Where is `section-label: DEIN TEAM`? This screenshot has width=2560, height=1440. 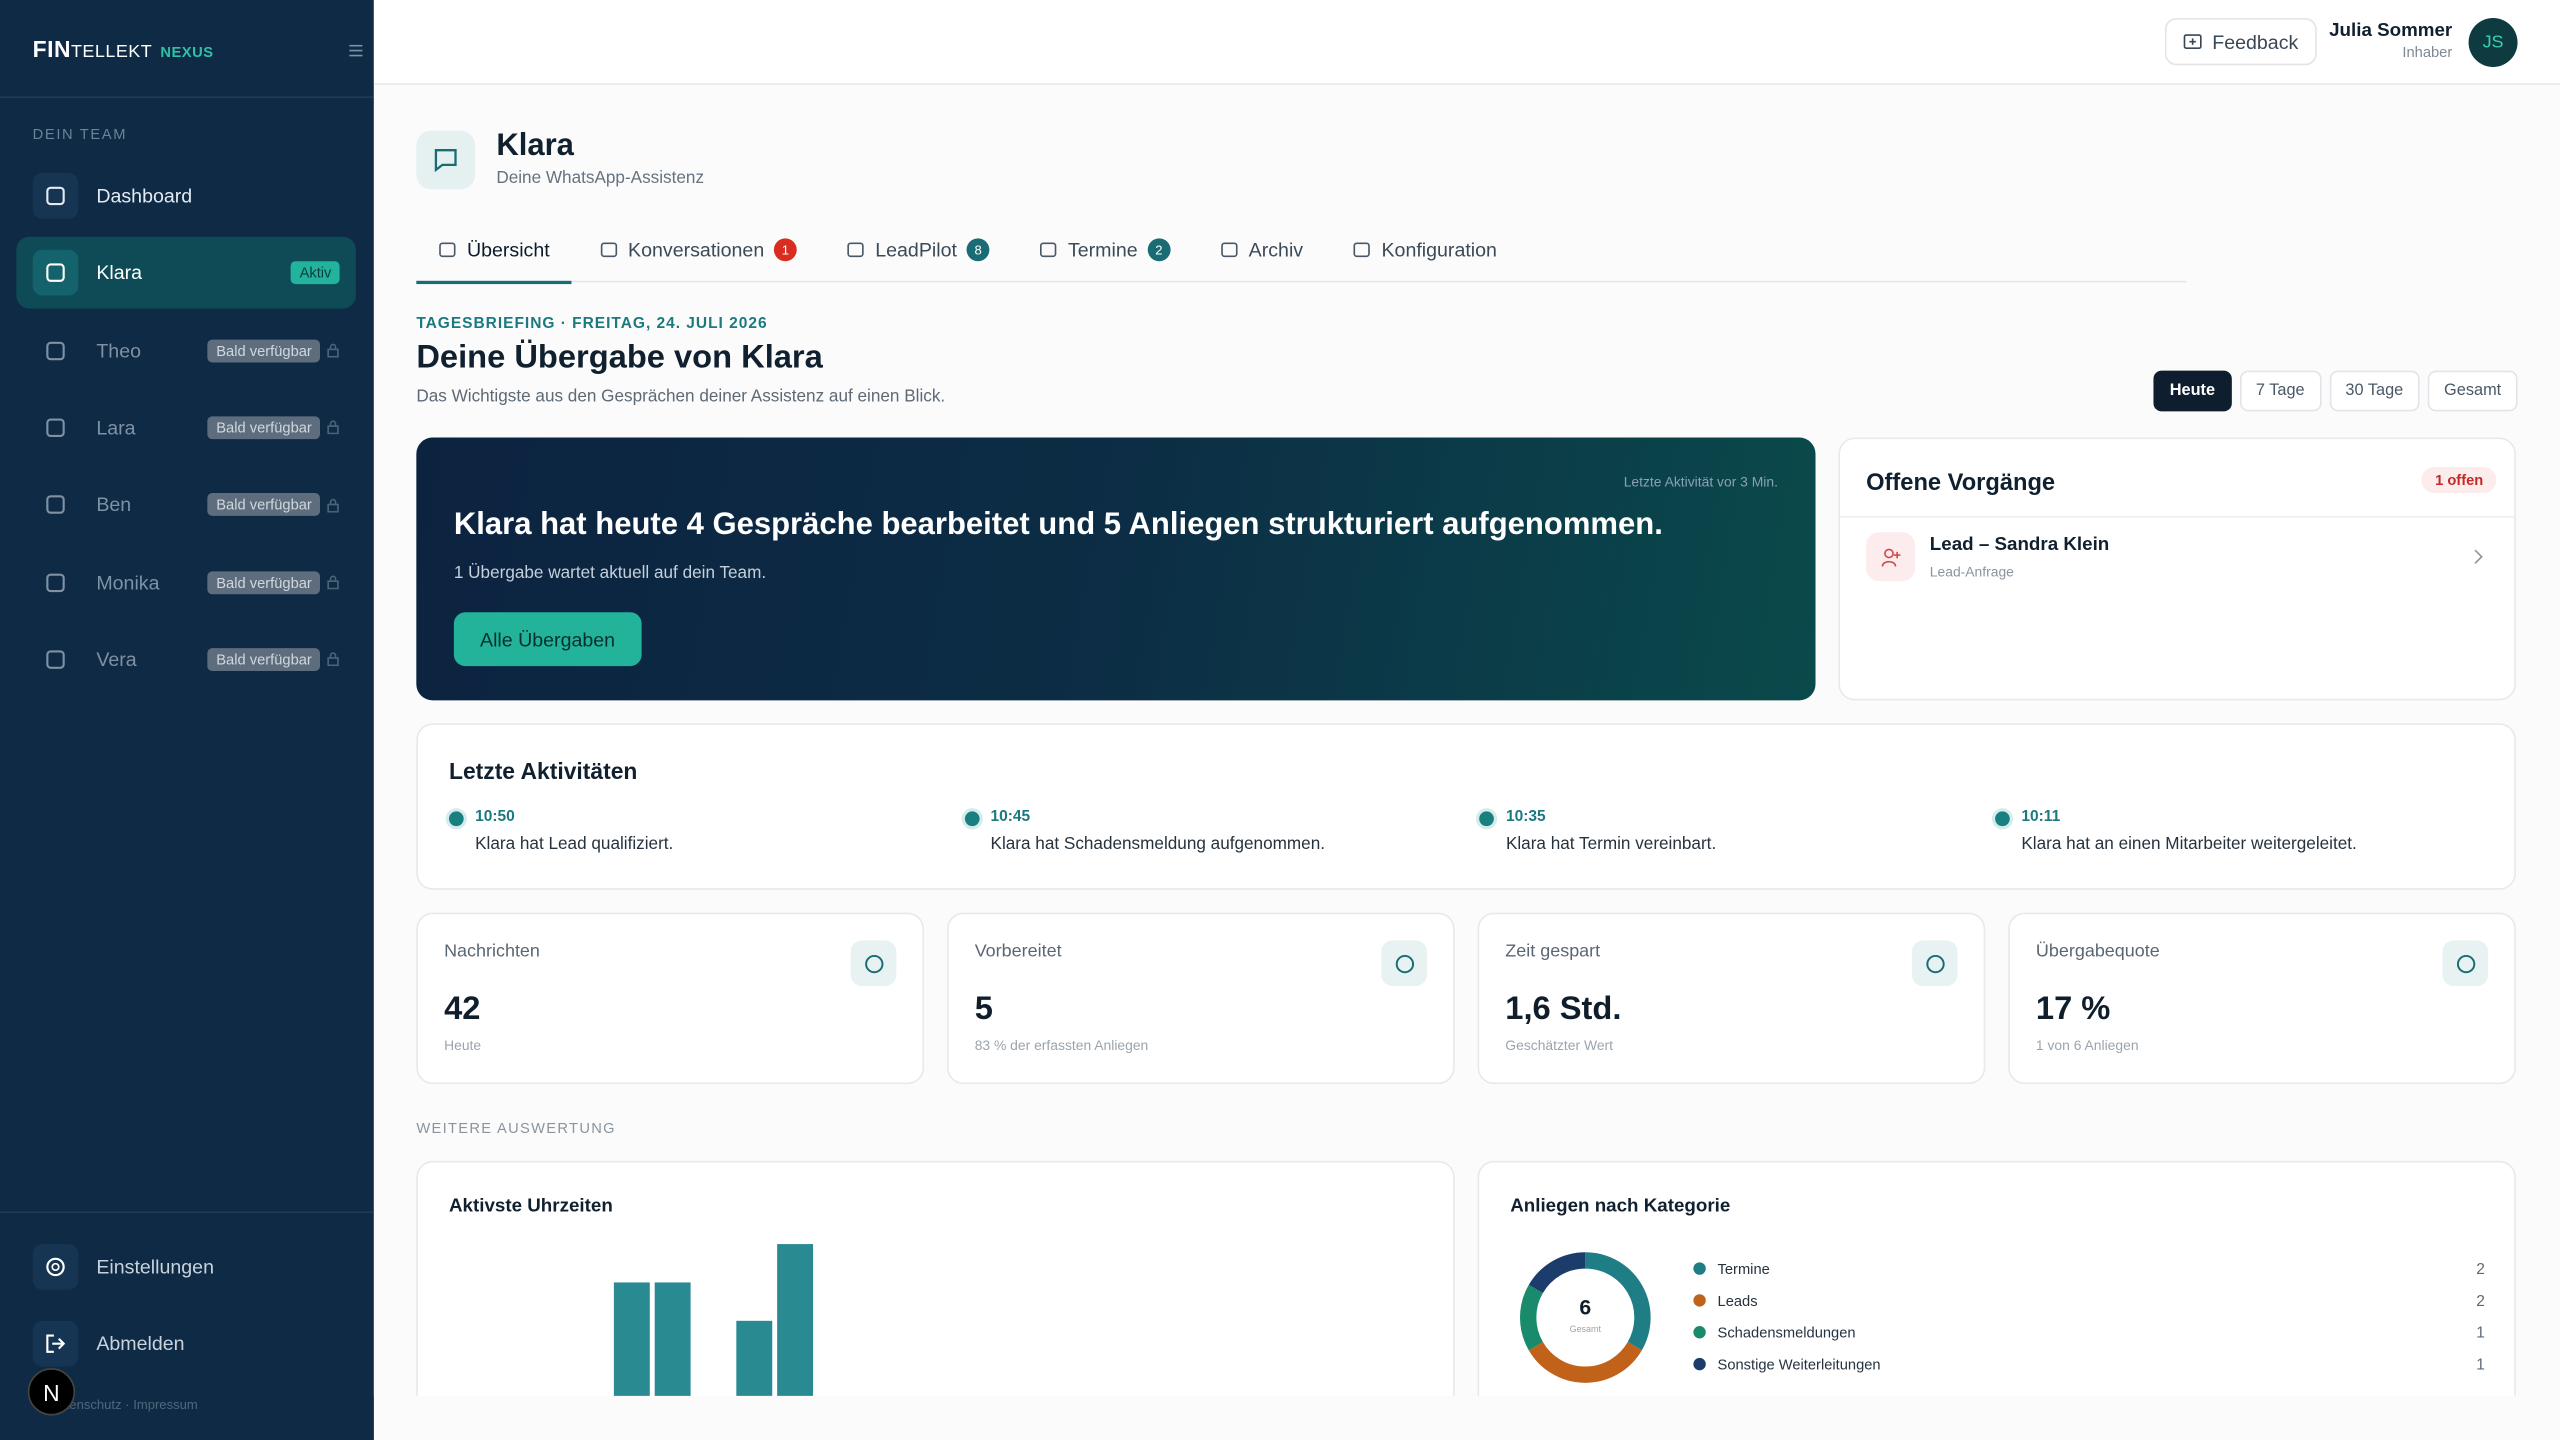
section-label: DEIN TEAM is located at coordinates (80, 134).